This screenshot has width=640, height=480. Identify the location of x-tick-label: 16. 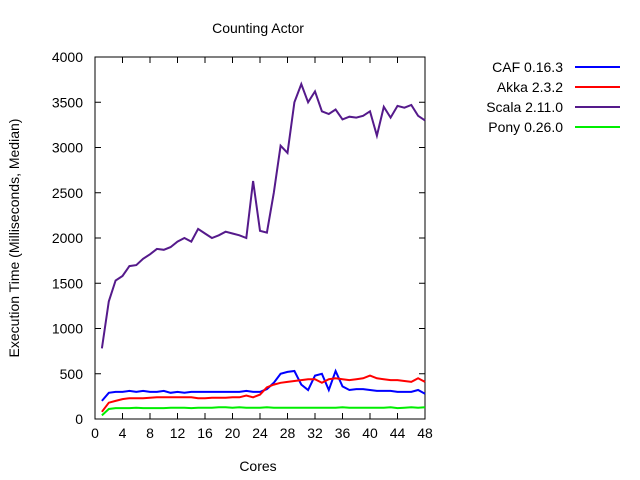
(205, 433).